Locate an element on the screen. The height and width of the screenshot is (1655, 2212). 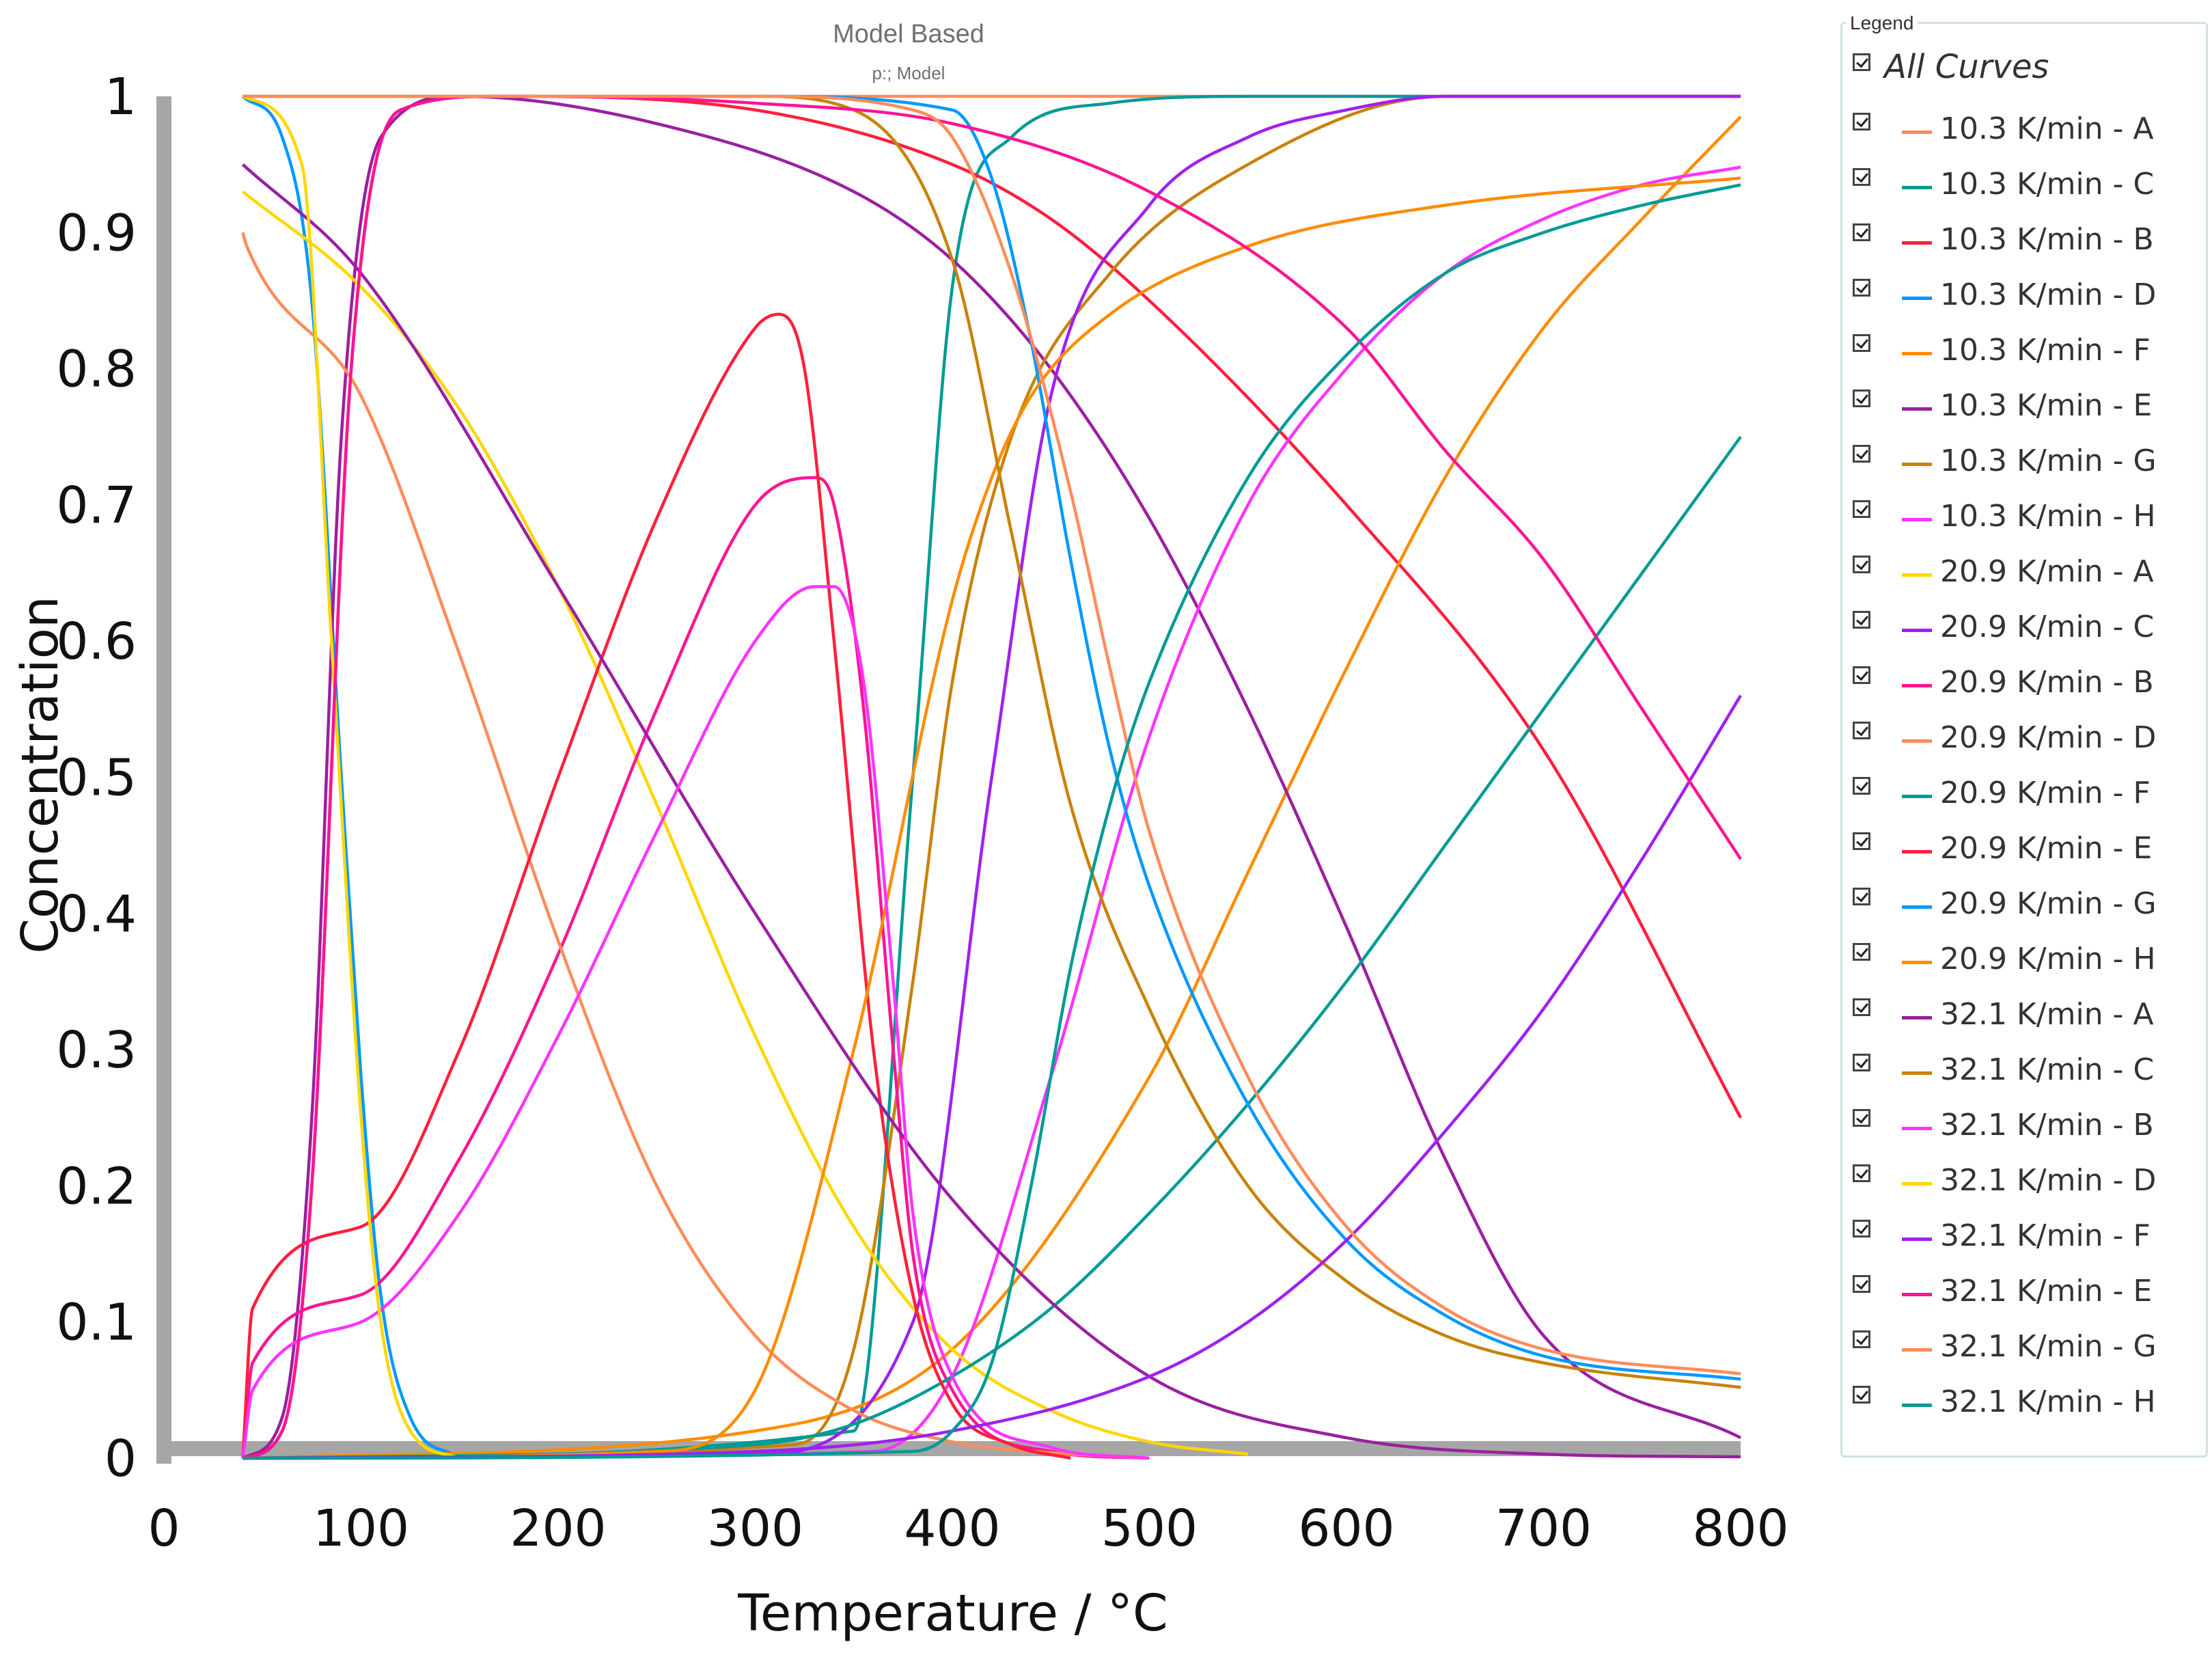
legend-label: 20.9 K/min - C is located at coordinates (2048, 627).